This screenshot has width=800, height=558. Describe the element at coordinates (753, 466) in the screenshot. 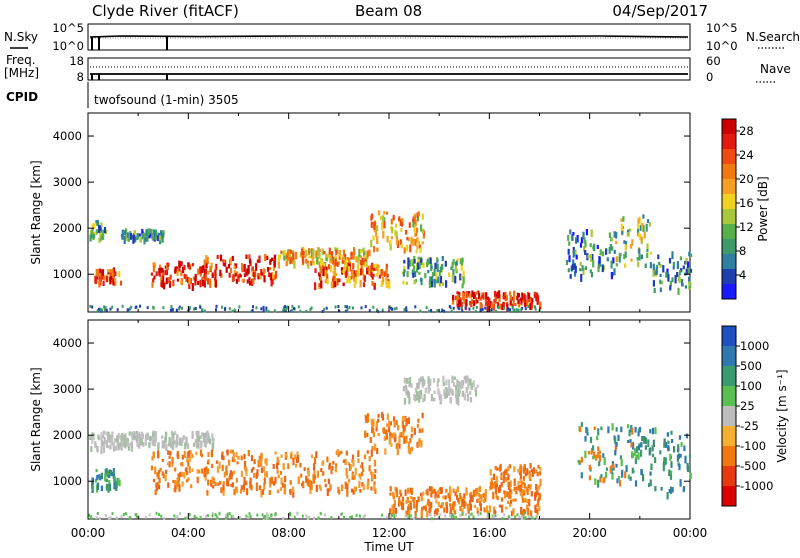

I see `colorbar-tick-label: -500` at that location.